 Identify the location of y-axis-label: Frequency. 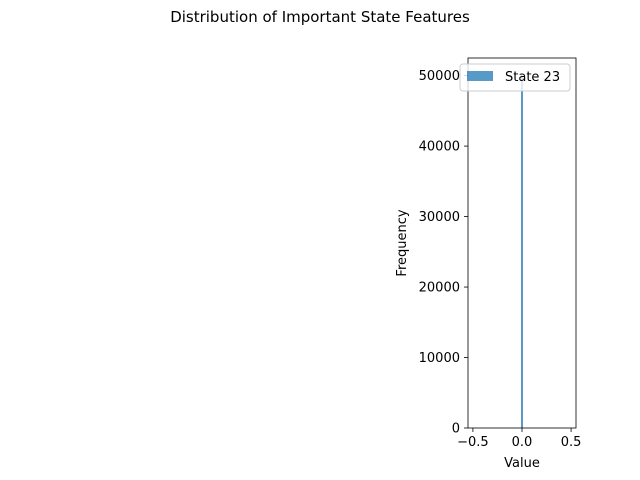
(402, 242).